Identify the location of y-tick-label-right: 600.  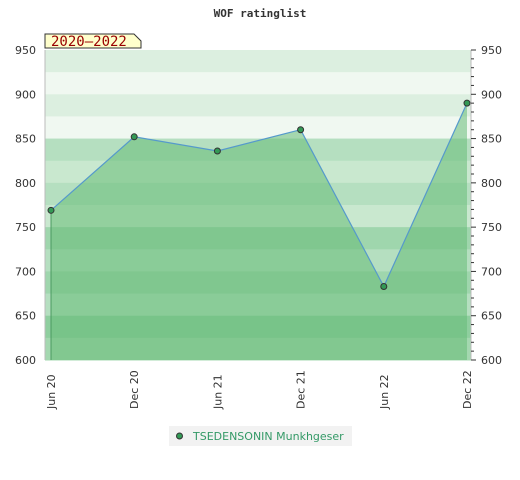
(491, 360).